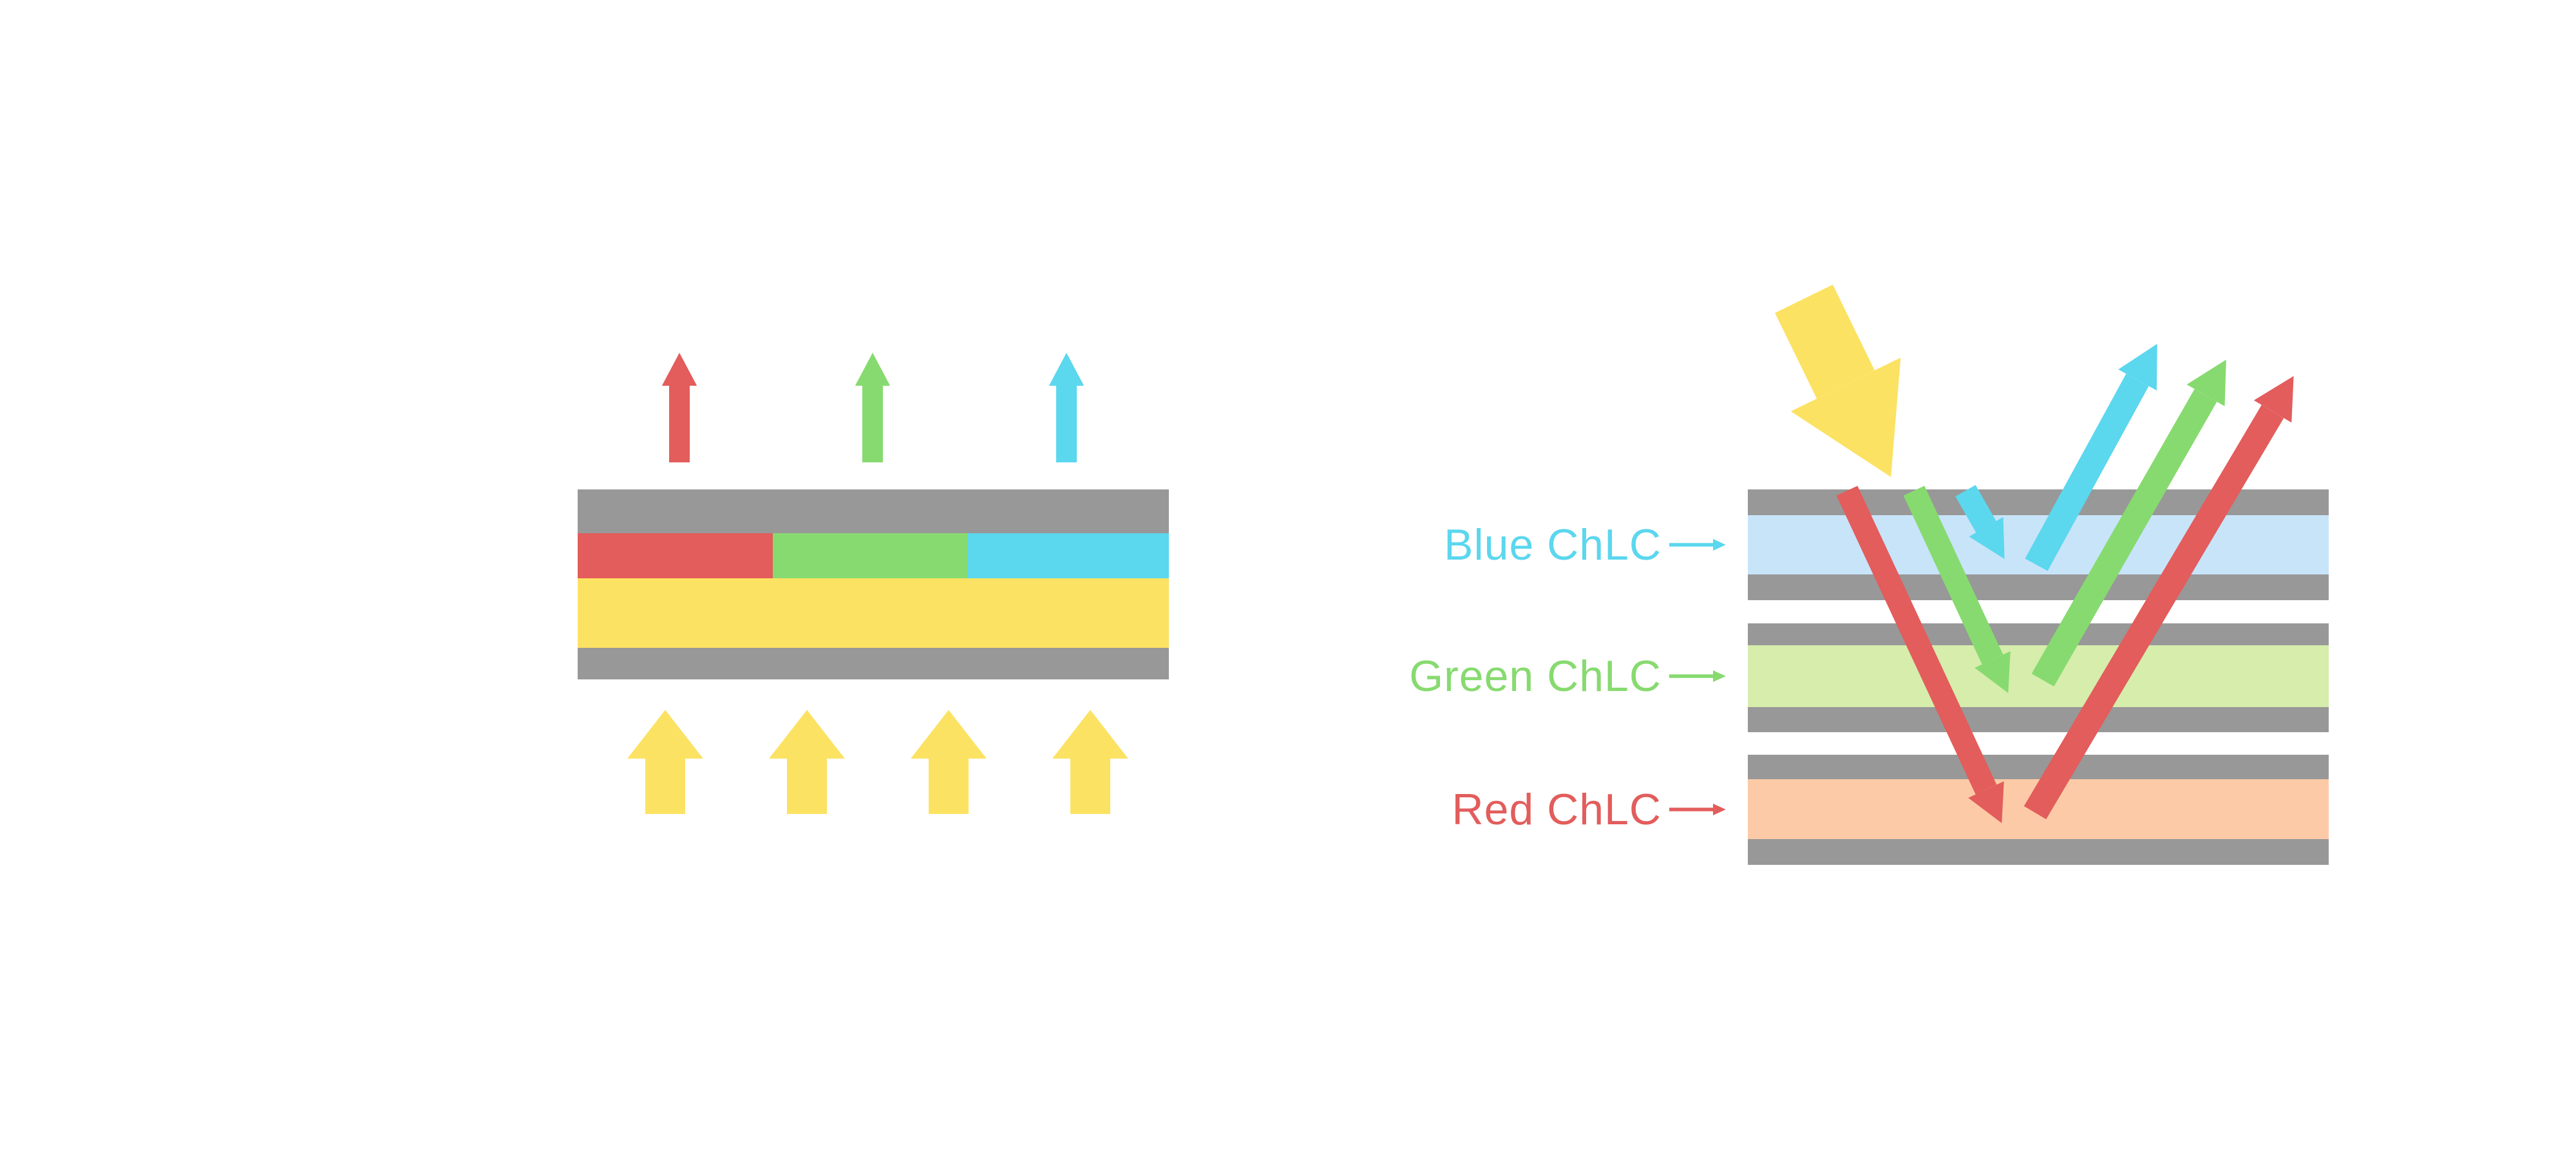 The width and height of the screenshot is (2576, 1154). What do you see at coordinates (1535, 676) in the screenshot?
I see `green-chlc-label: Green ChLC` at bounding box center [1535, 676].